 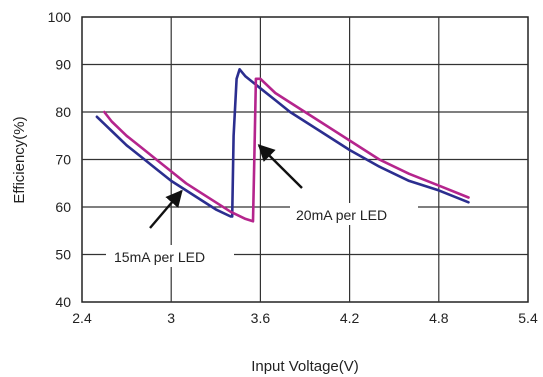 What do you see at coordinates (528, 318) in the screenshot?
I see `x-tick-label: 5.4` at bounding box center [528, 318].